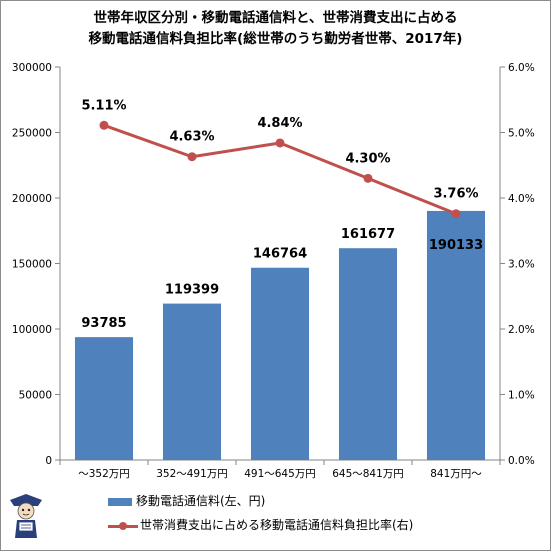 This screenshot has height=551, width=551. Describe the element at coordinates (32, 265) in the screenshot. I see `left-tick-label: 150000` at that location.